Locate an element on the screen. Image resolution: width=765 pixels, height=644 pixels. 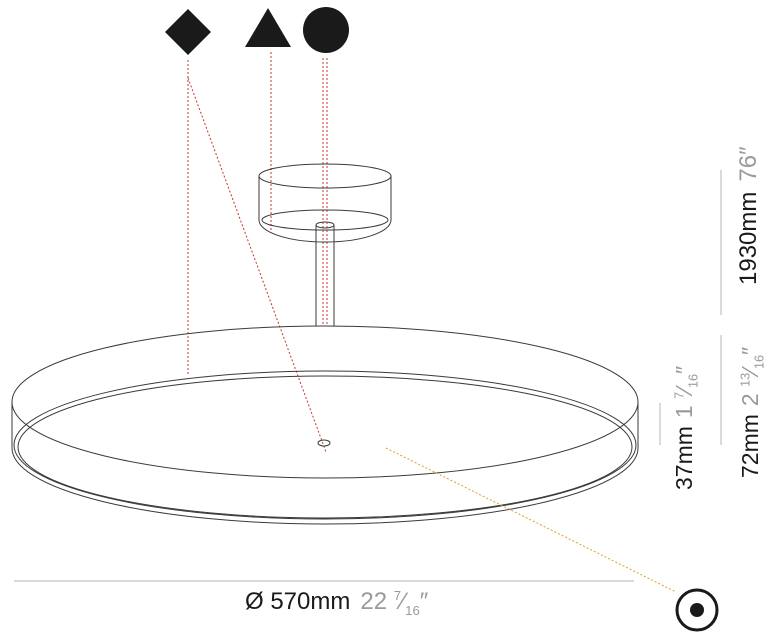
disc-height-label: 37mm 1 7⁄16″ is located at coordinates (686, 428).